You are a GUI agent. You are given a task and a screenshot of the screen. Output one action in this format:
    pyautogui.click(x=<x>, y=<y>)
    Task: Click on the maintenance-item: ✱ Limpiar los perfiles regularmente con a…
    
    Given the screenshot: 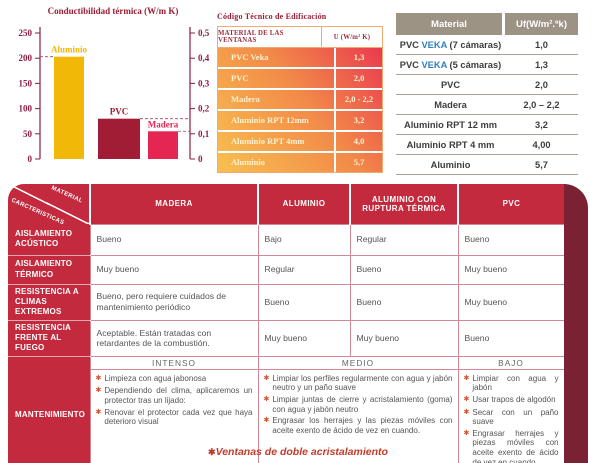 What is the action you would take?
    pyautogui.click(x=358, y=383)
    